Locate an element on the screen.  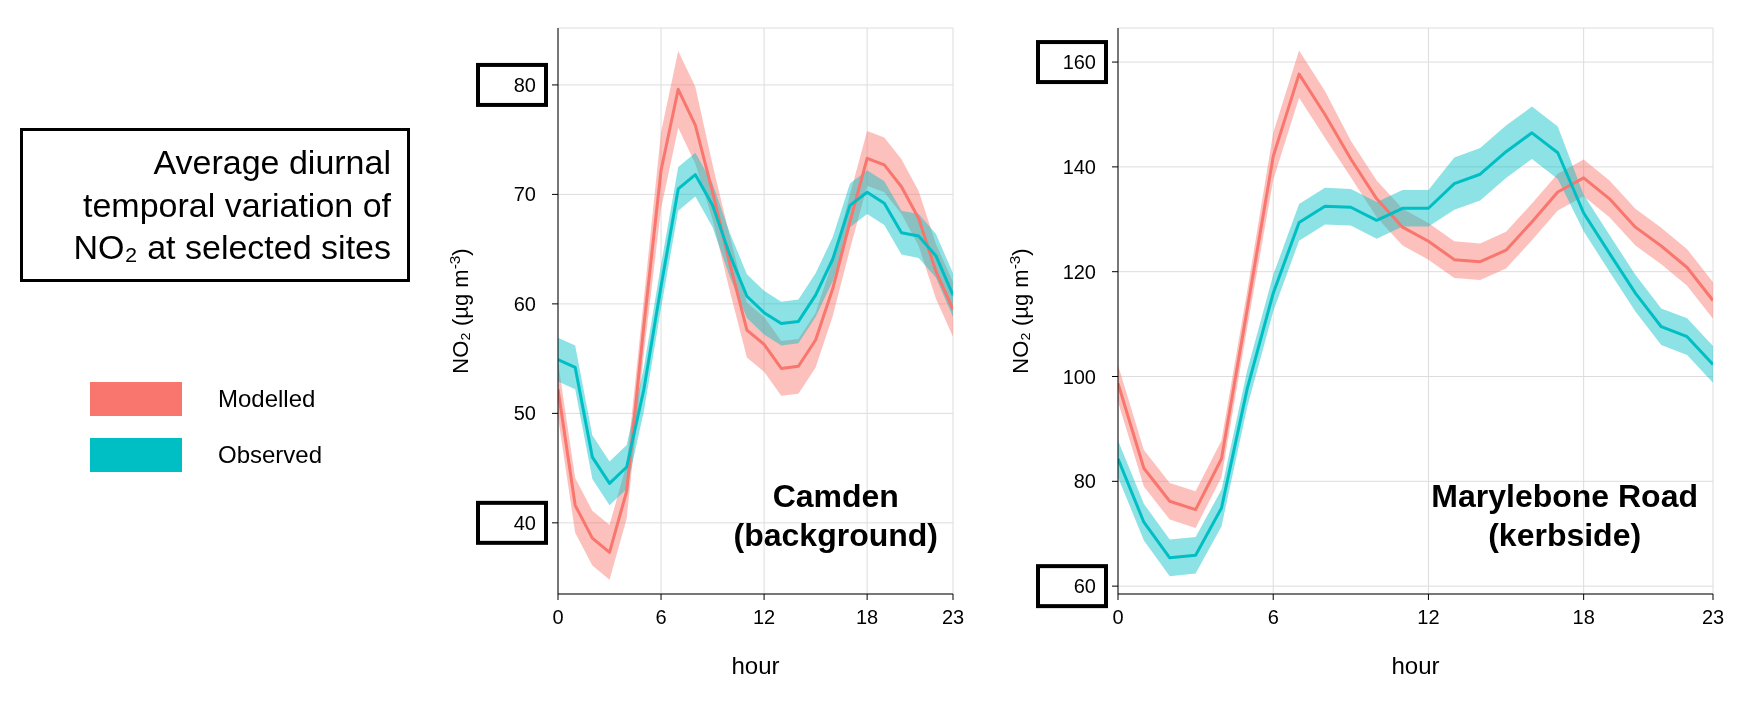
y-tick-label: 40 is located at coordinates (524, 522).